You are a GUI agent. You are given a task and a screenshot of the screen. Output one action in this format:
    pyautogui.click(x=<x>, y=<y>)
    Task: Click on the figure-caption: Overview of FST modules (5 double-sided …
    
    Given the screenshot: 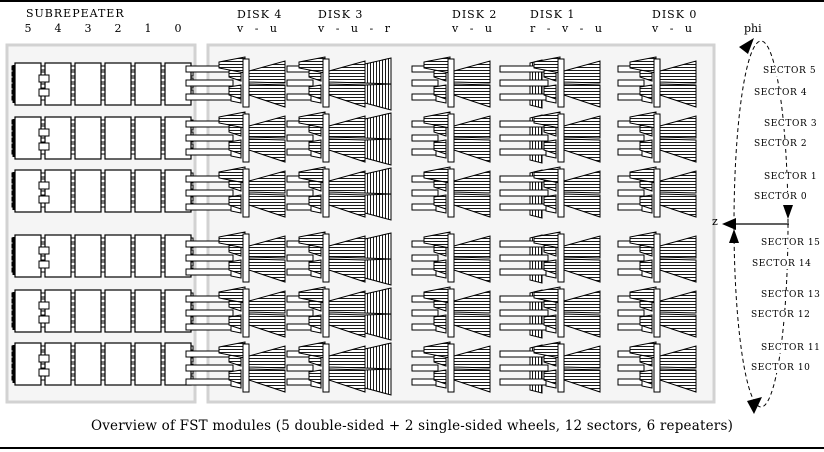 What is the action you would take?
    pyautogui.click(x=412, y=426)
    